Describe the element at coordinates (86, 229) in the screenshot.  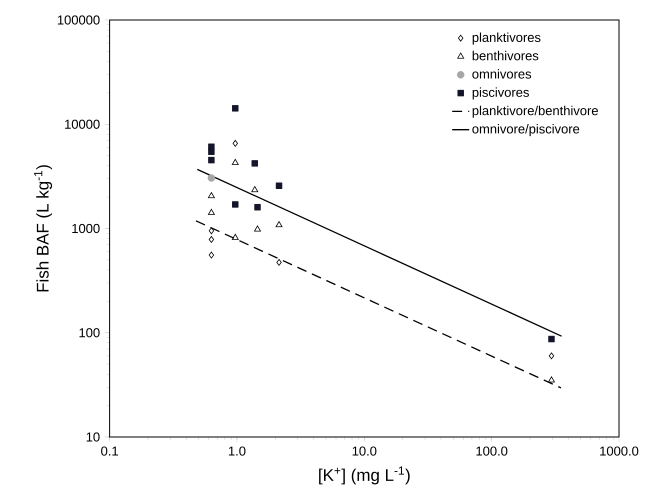
I see `y-tick-label: 1000` at that location.